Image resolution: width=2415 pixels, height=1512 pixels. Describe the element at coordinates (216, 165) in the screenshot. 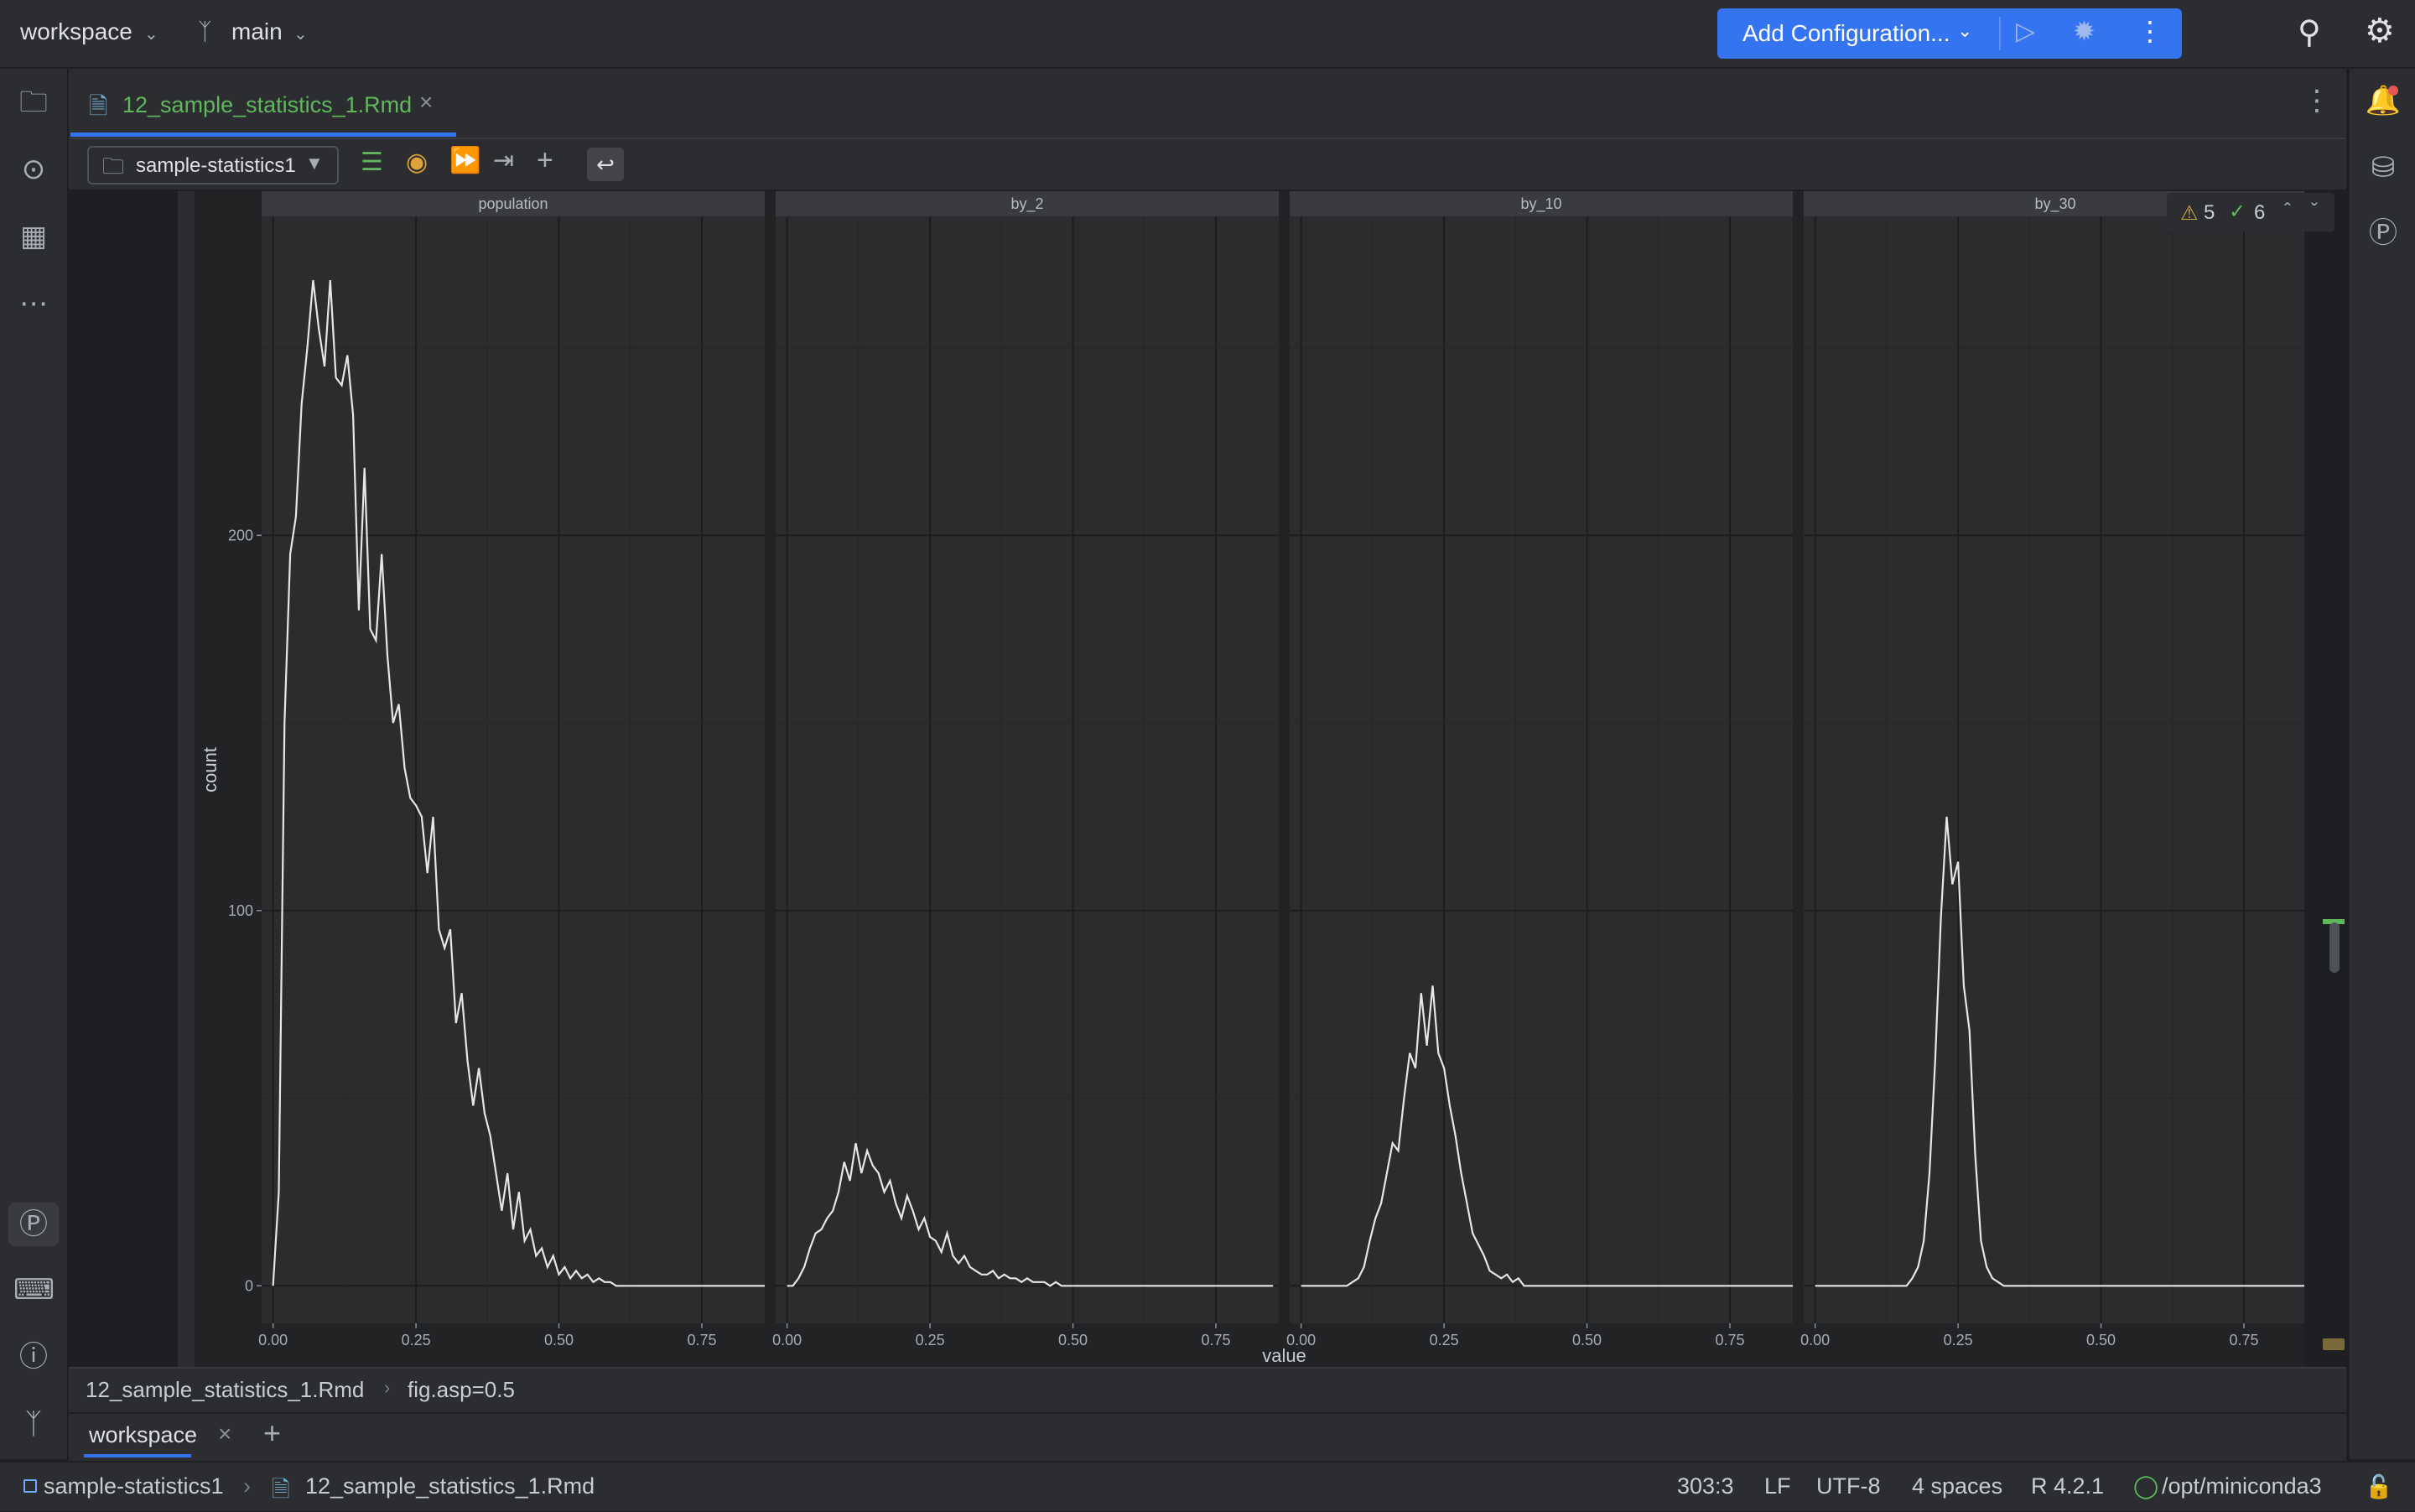

I see `module-selector-label: sample-statistics1` at that location.